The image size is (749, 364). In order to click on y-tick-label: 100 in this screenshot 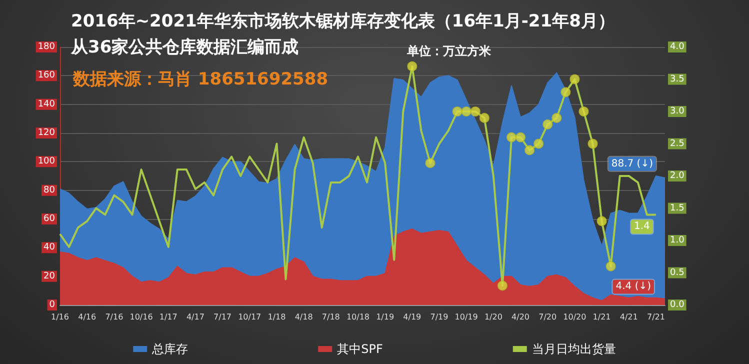, I will do `click(47, 161)`.